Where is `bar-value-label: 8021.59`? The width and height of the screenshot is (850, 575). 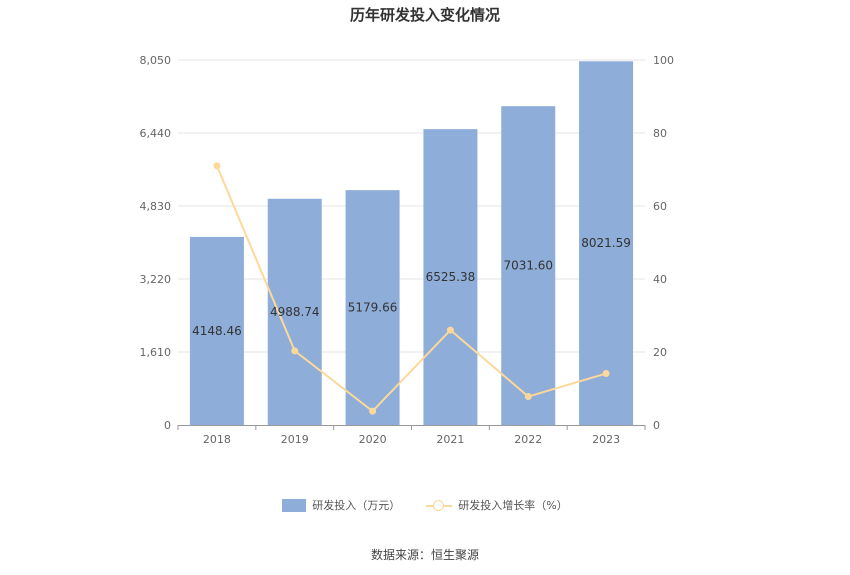
bar-value-label: 8021.59 is located at coordinates (606, 243).